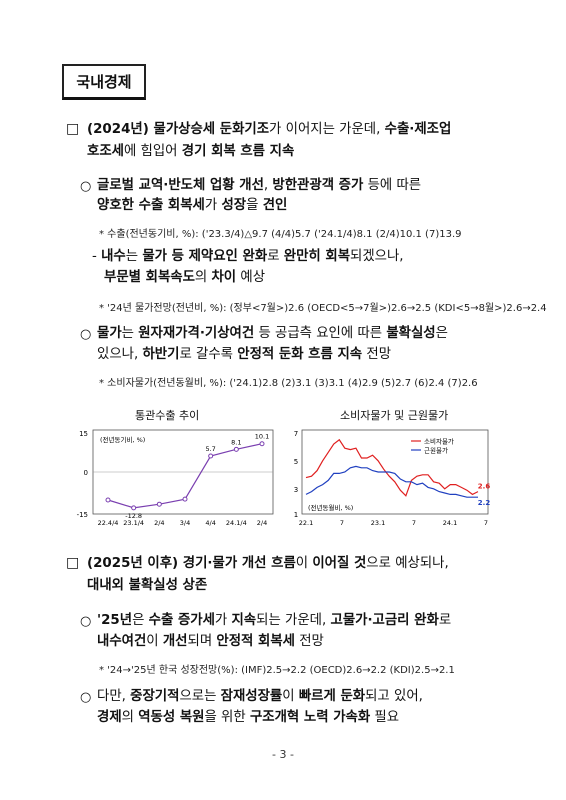 The width and height of the screenshot is (566, 800). Describe the element at coordinates (236, 523) in the screenshot. I see `export-xtick: 24.1/4` at that location.